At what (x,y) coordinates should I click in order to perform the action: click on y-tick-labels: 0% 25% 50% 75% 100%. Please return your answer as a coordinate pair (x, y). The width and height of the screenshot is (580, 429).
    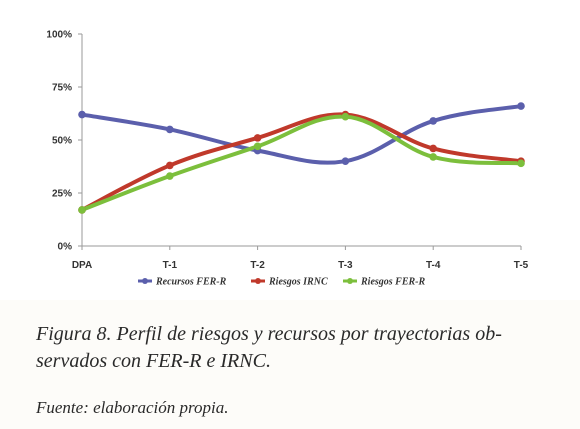
    Looking at the image, I should click on (59, 141).